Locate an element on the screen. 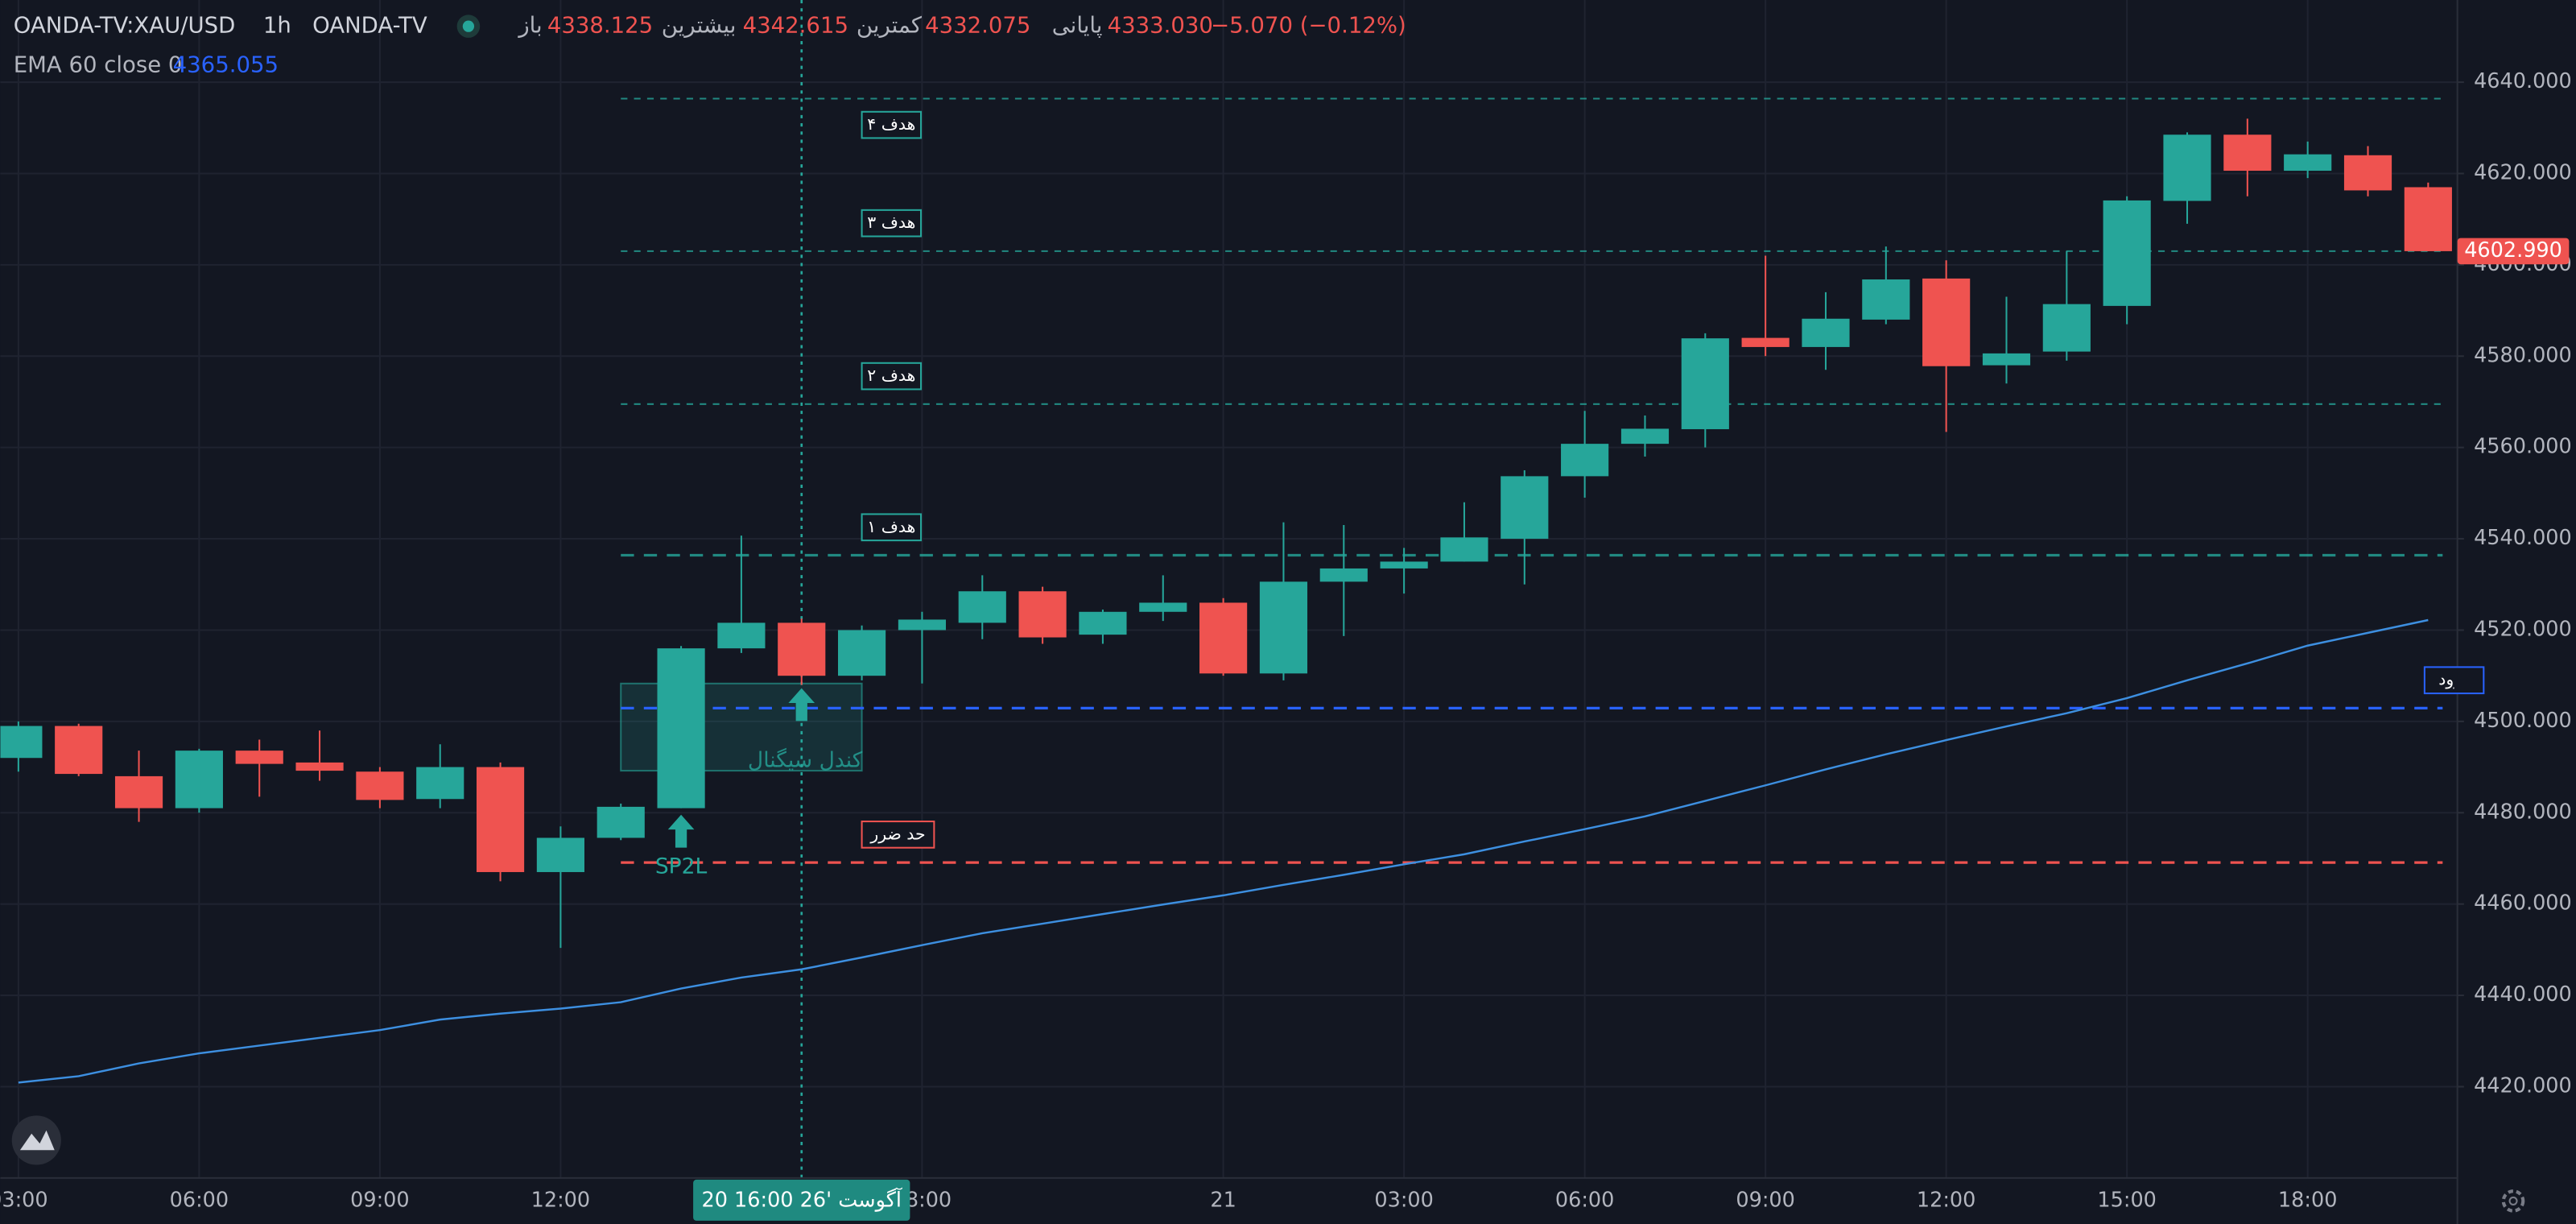 This screenshot has width=2576, height=1224. y-tick-label: 4620.000 is located at coordinates (2523, 172).